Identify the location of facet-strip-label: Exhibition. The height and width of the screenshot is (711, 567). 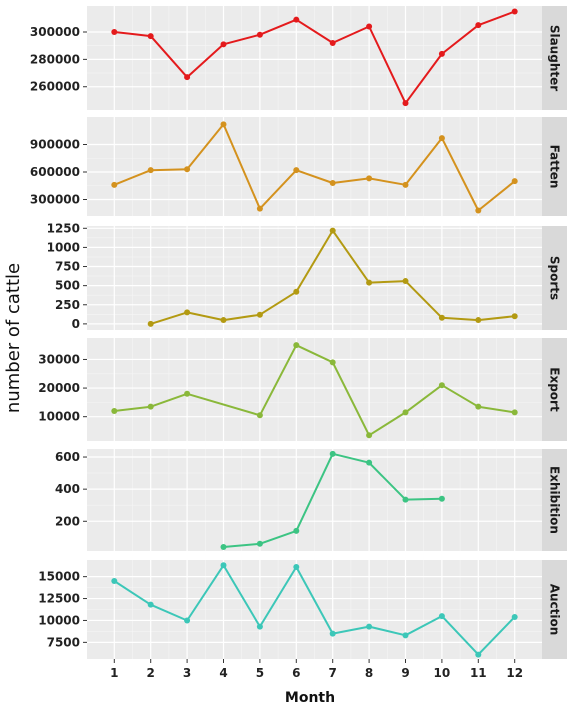
(555, 500).